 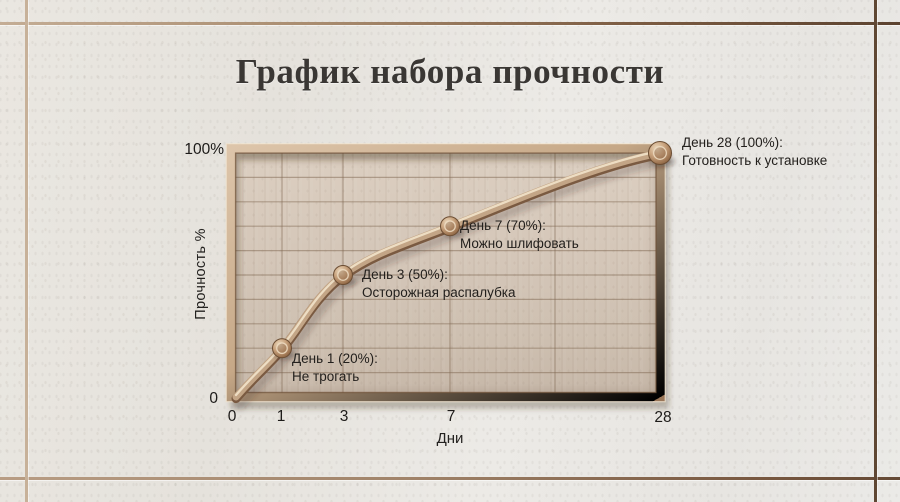 What do you see at coordinates (663, 417) in the screenshot?
I see `x-tick-28: 28` at bounding box center [663, 417].